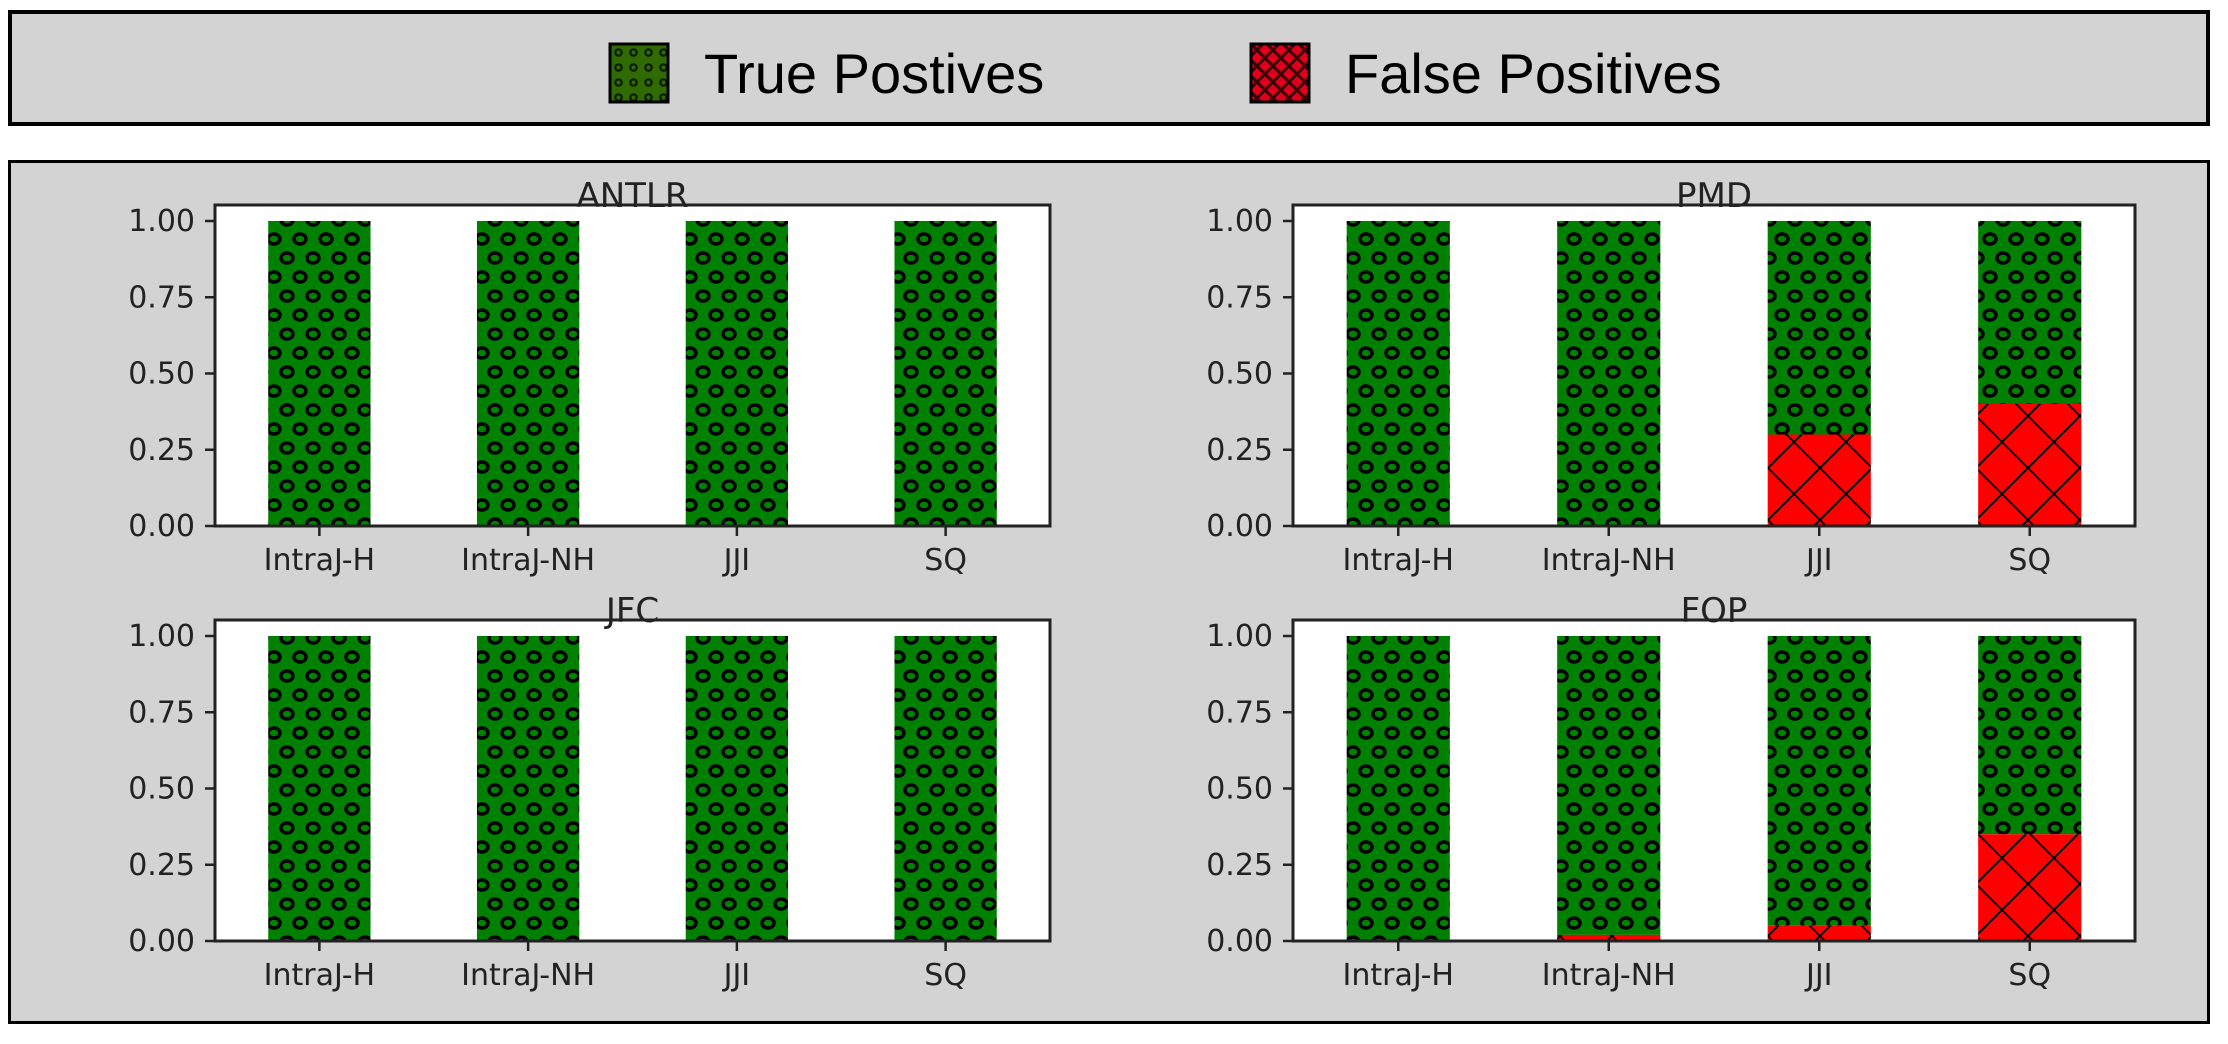 Image resolution: width=2228 pixels, height=1044 pixels. Describe the element at coordinates (639, 73) in the screenshot. I see `green-dotted-swatch-icon` at that location.